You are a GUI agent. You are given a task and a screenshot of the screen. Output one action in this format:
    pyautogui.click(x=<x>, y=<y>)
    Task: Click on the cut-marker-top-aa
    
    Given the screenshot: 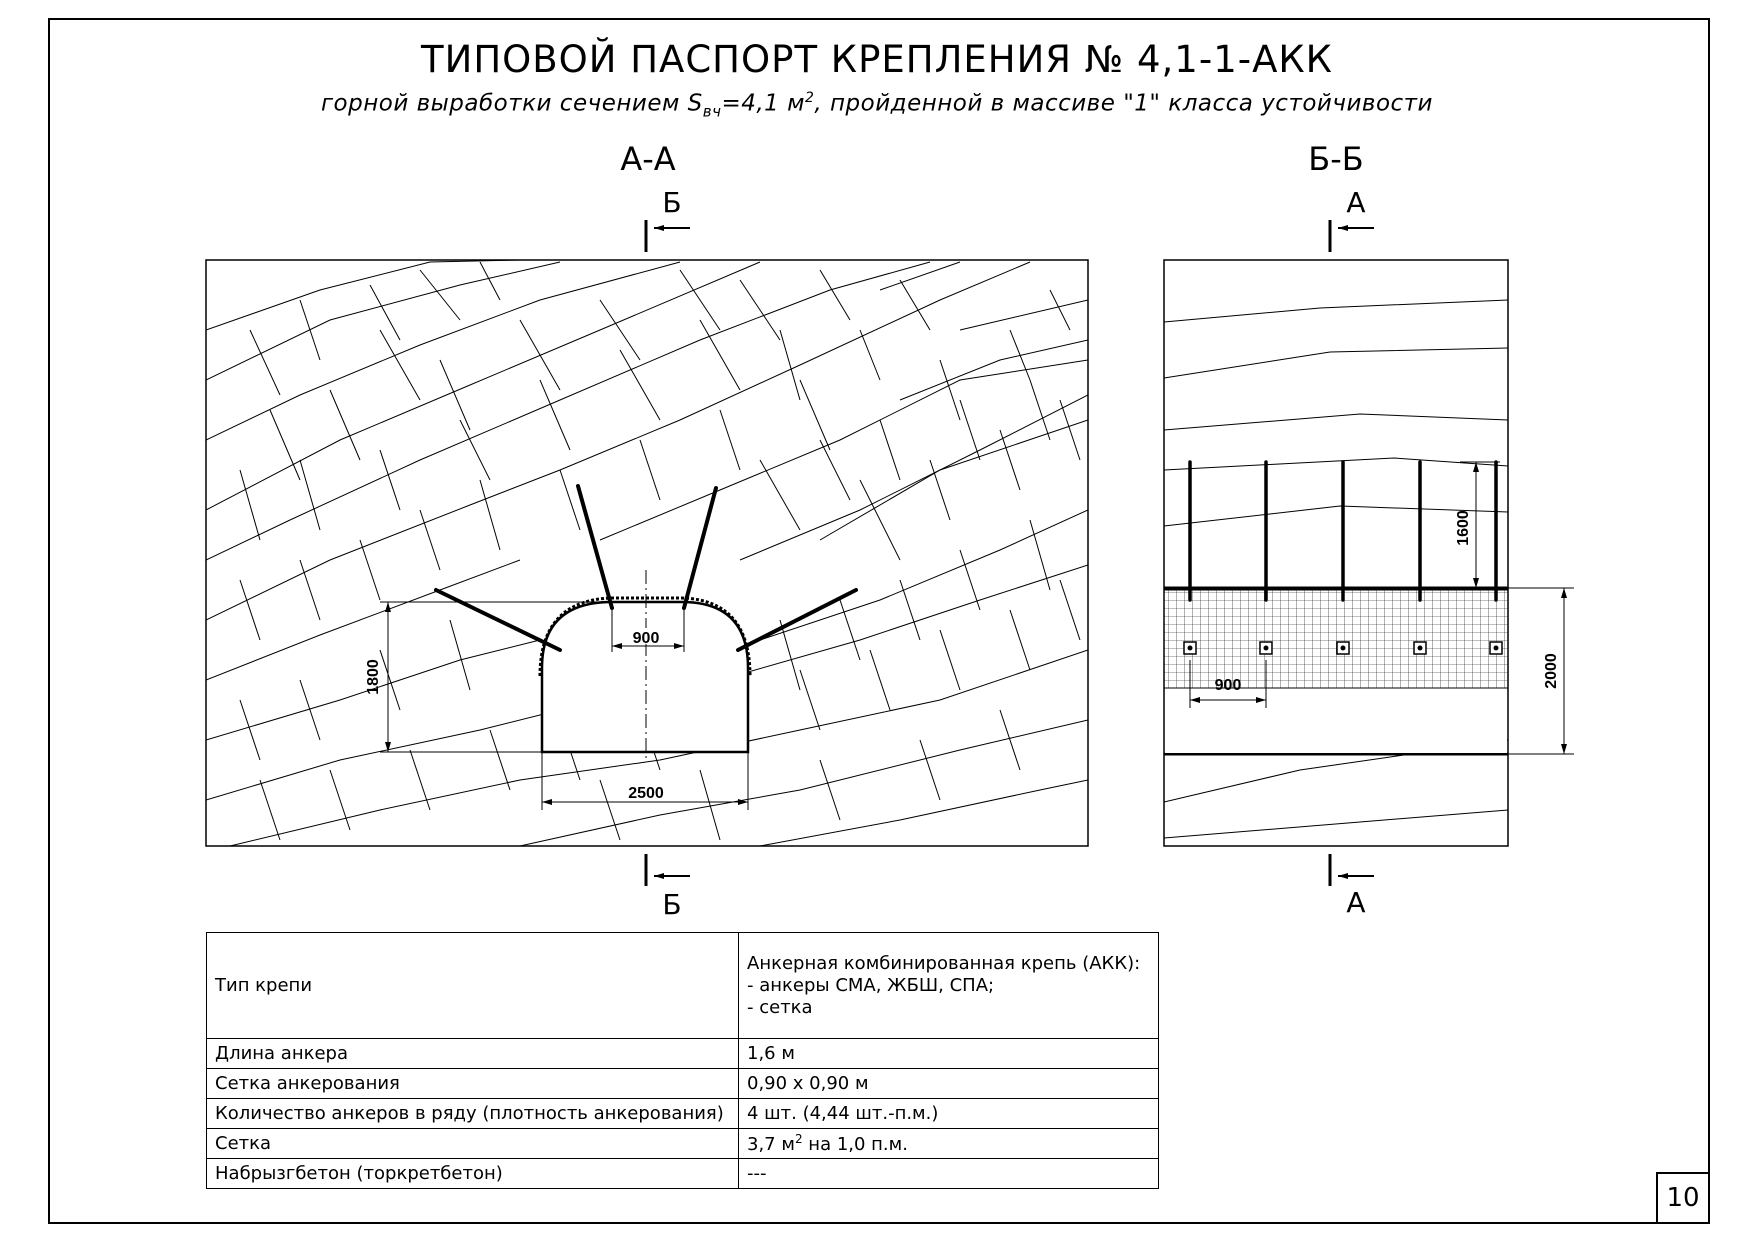 What is the action you would take?
    pyautogui.click(x=667, y=236)
    